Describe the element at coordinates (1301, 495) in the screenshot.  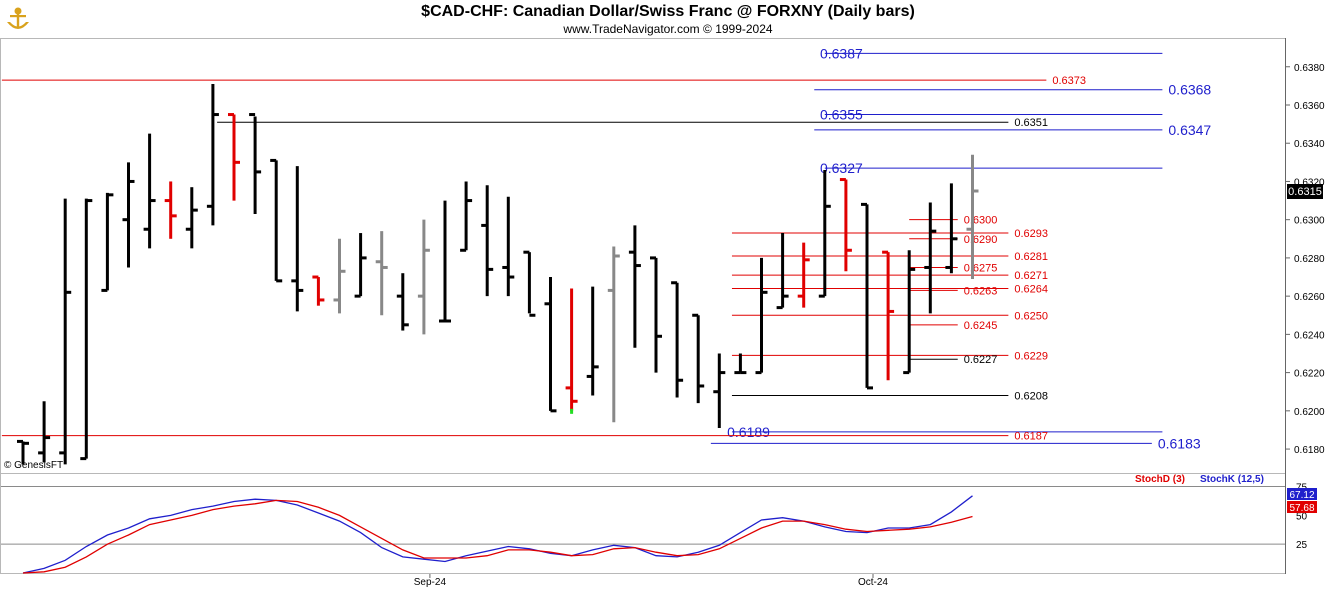
I see `stochk-value-label: 67.12` at that location.